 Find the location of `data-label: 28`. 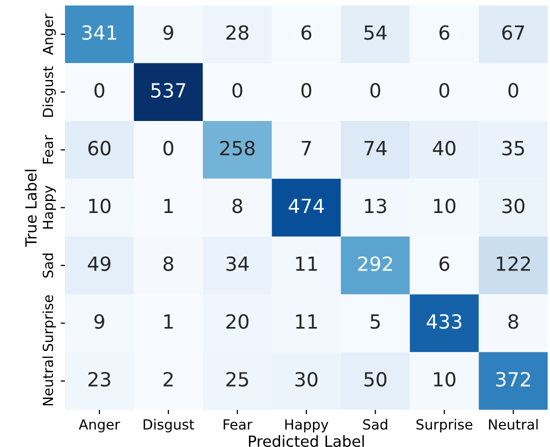

data-label: 28 is located at coordinates (237, 32).